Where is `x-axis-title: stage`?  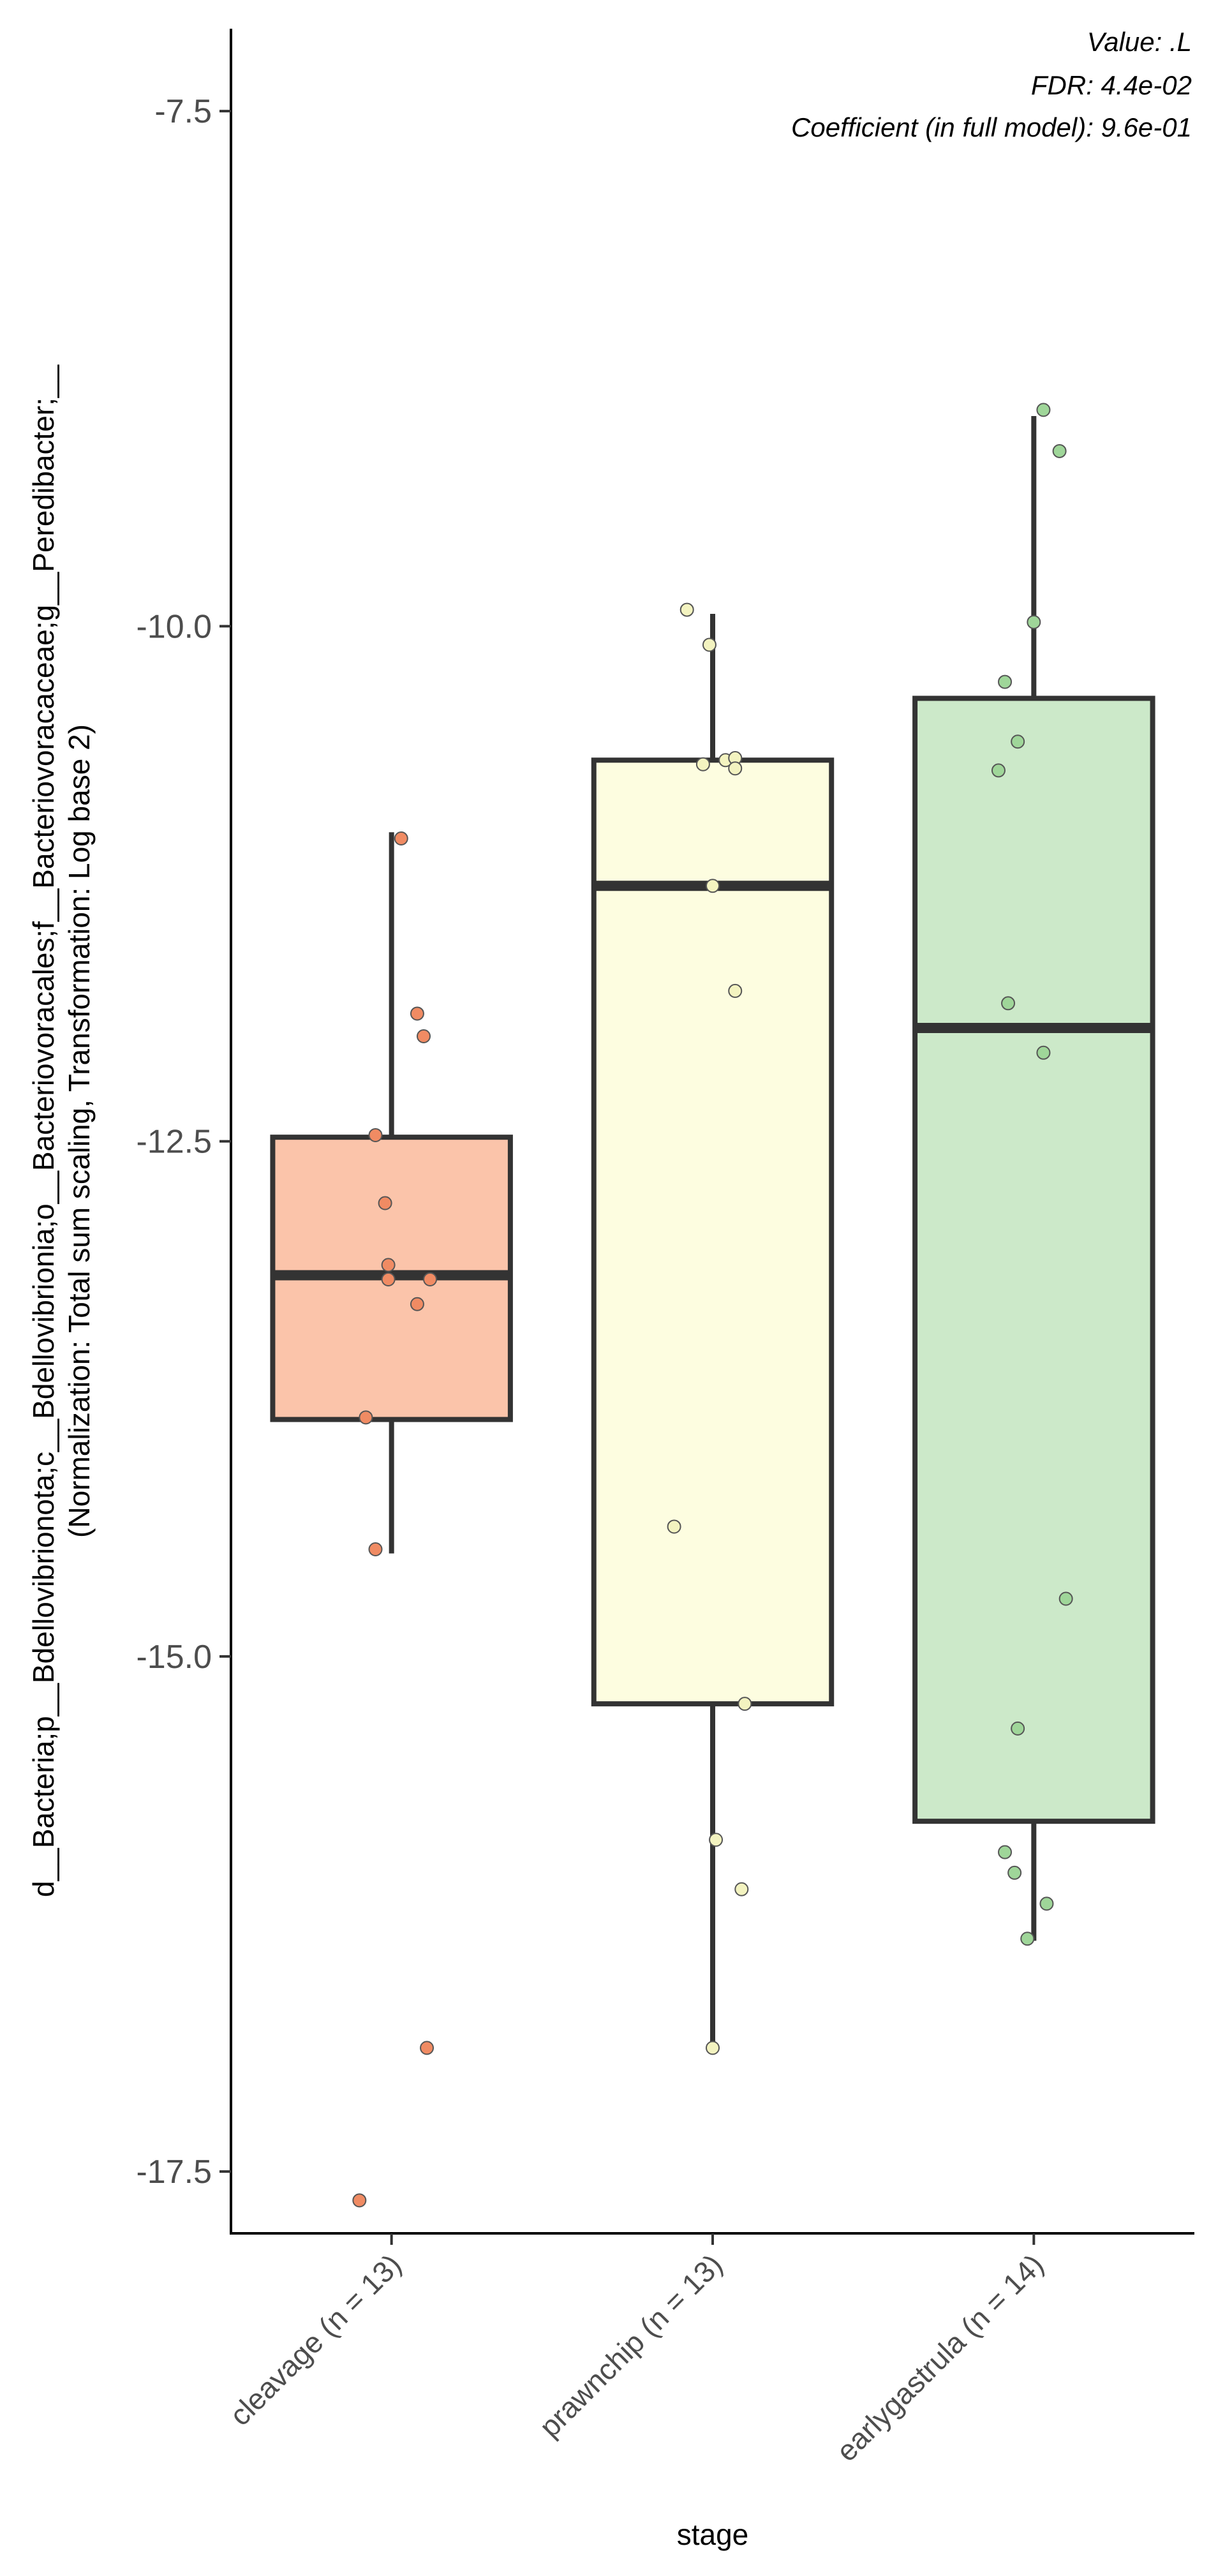 x-axis-title: stage is located at coordinates (713, 2534).